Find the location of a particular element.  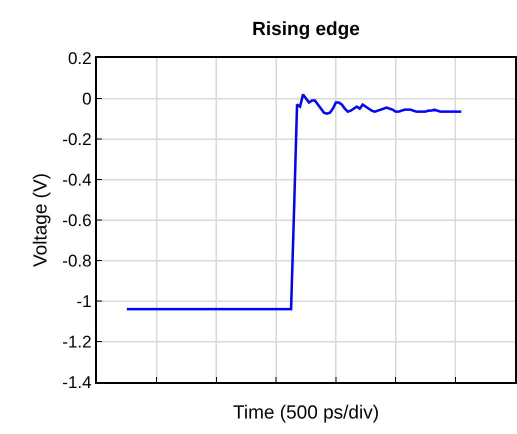

x-axis-title: Time (500 ps/div) is located at coordinates (306, 413).